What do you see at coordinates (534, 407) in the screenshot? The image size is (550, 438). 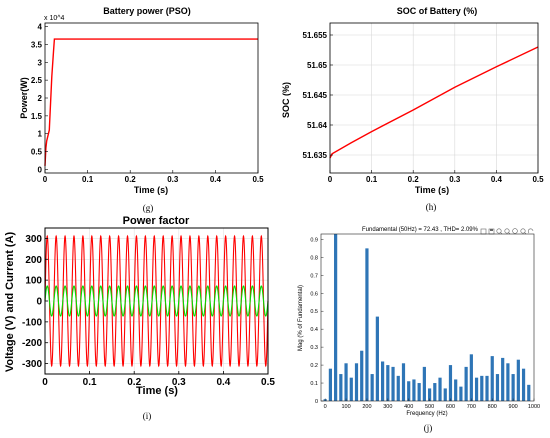 I see `panel-j-x-tick-label: 1000` at bounding box center [534, 407].